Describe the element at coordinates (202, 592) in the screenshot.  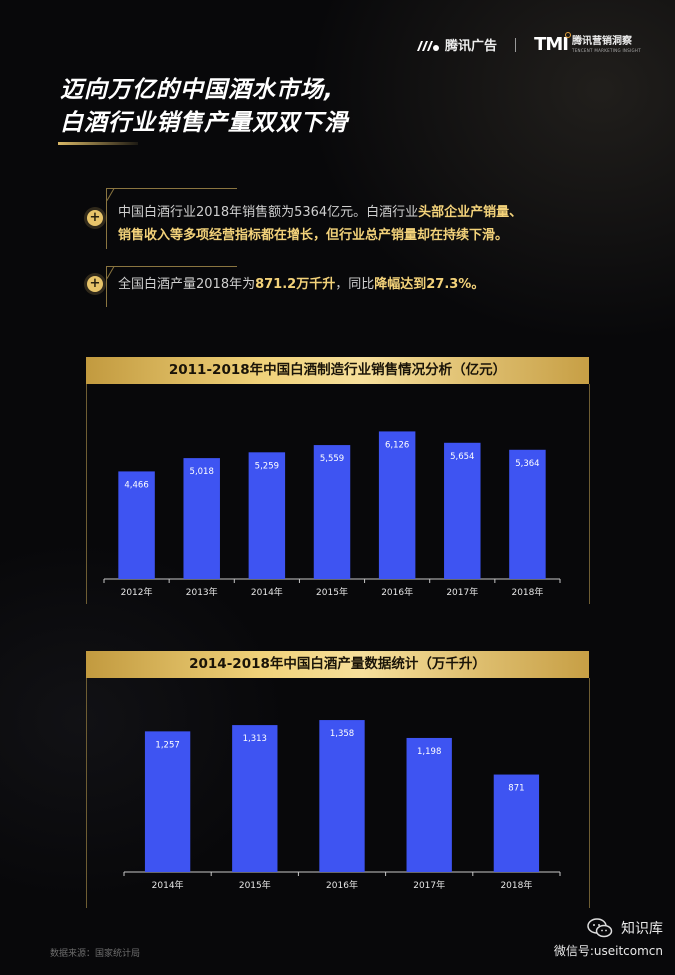
I see `x-tick-label: 2013年` at that location.